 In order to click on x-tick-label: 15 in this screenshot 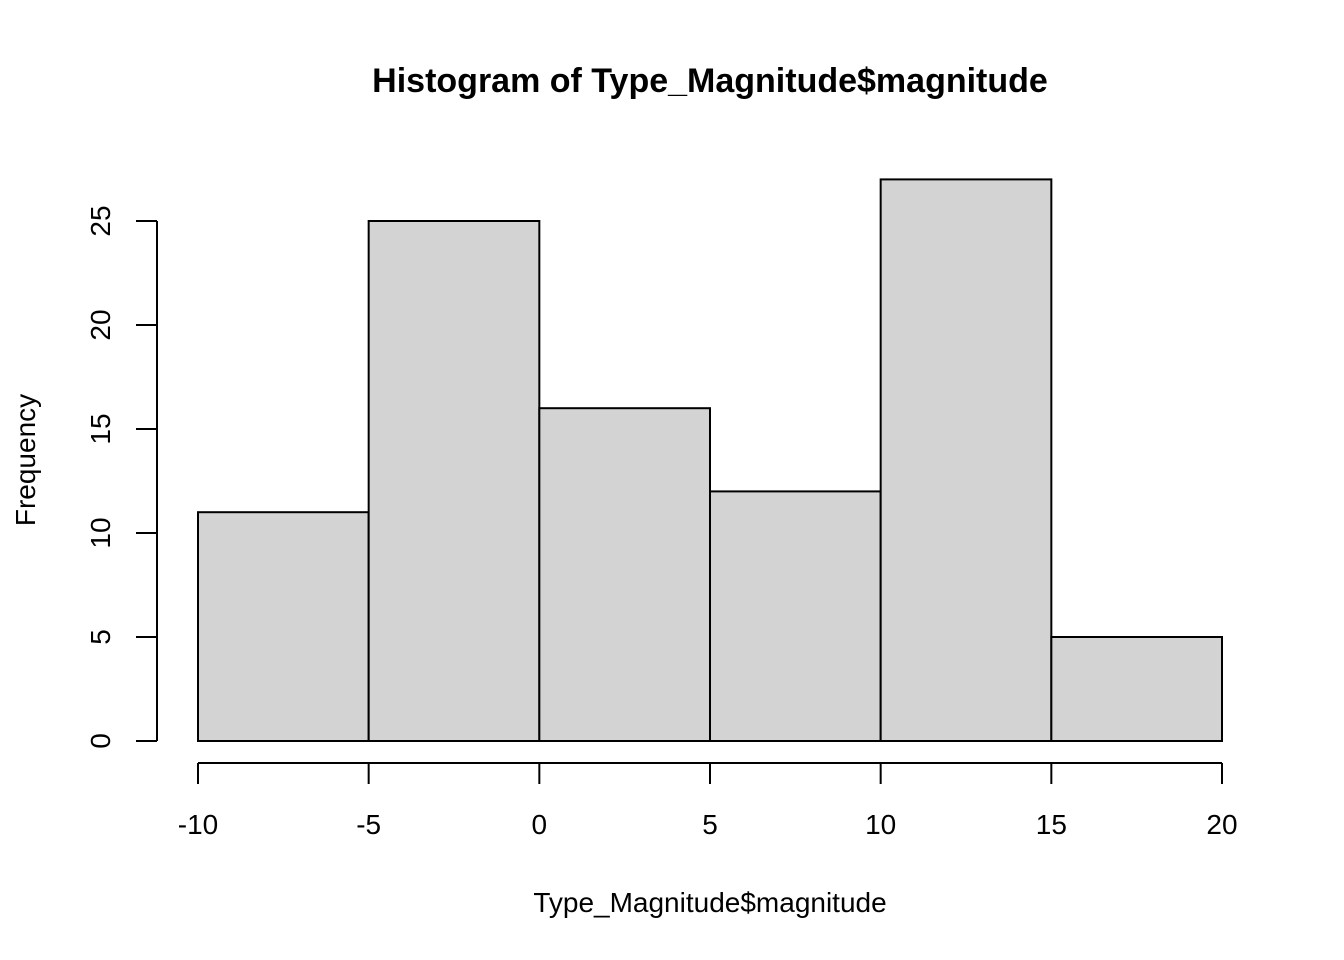, I will do `click(1051, 824)`.